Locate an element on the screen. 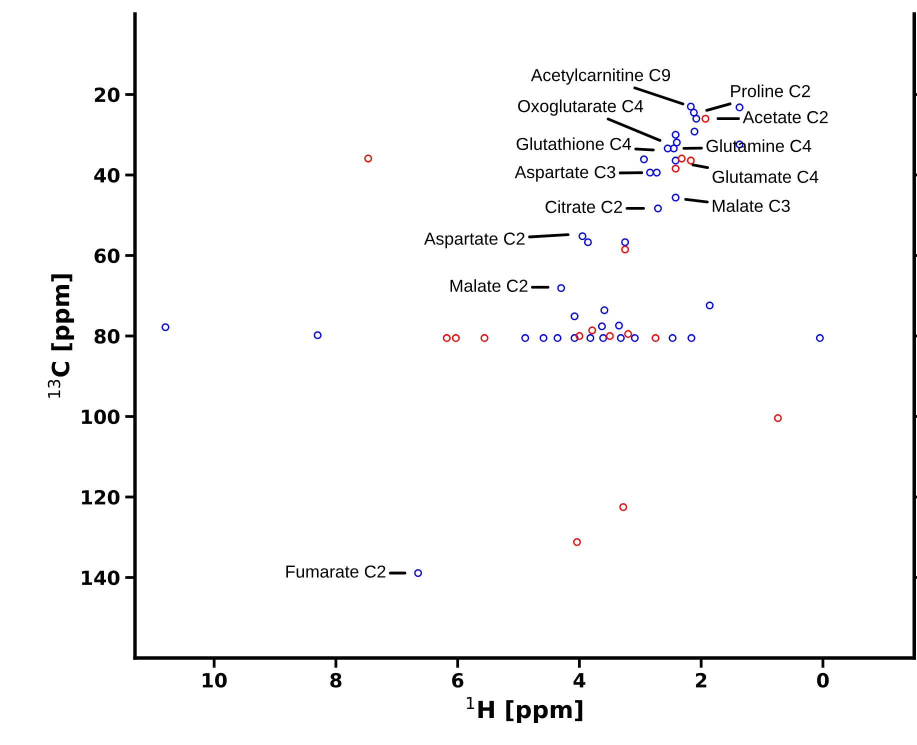 The image size is (917, 745). annotation: Malate C3 is located at coordinates (751, 205).